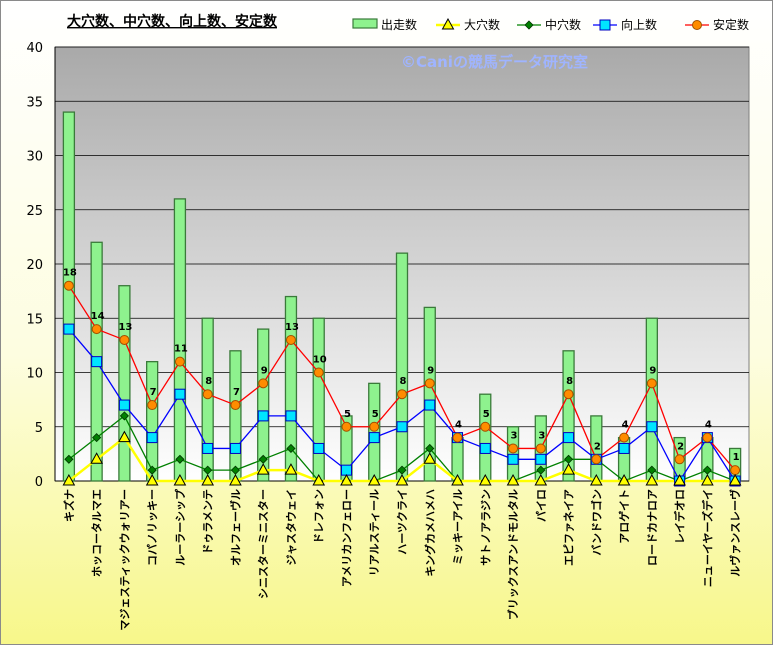  What do you see at coordinates (39, 482) in the screenshot?
I see `y-tick-label: 0` at bounding box center [39, 482].